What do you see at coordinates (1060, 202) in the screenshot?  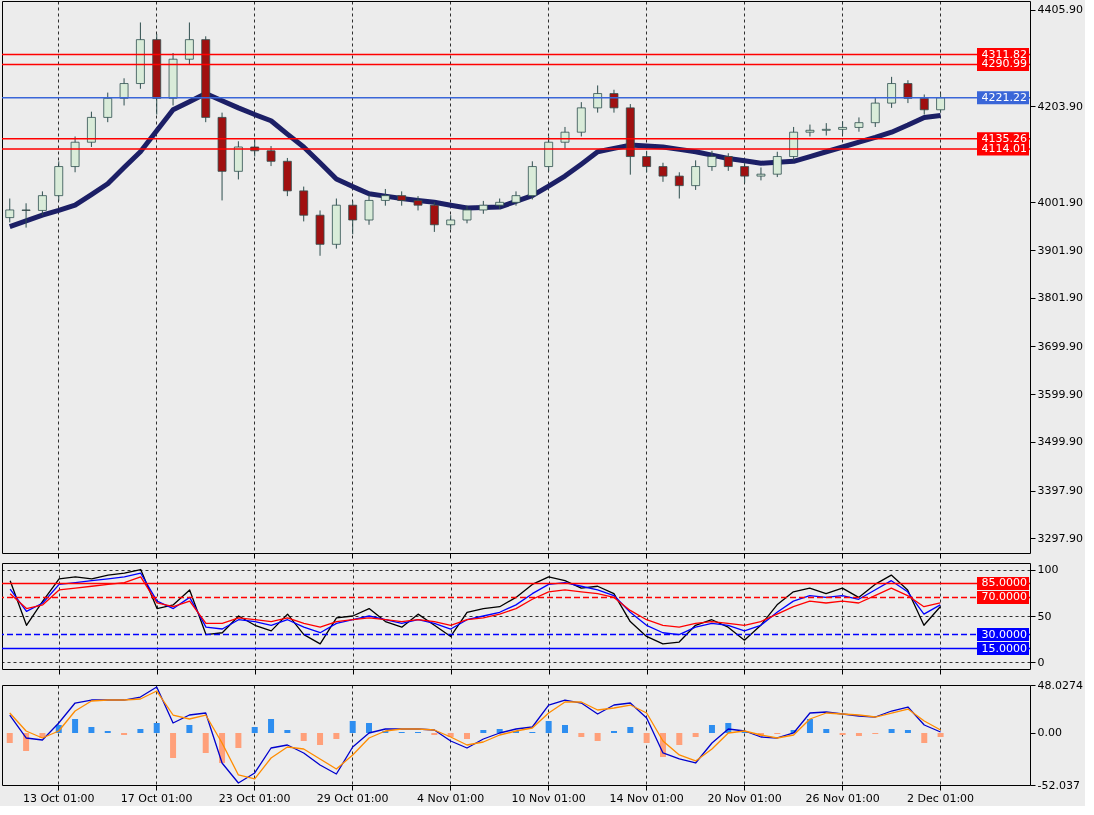 I see `y-tick-label: 4001.90` at bounding box center [1060, 202].